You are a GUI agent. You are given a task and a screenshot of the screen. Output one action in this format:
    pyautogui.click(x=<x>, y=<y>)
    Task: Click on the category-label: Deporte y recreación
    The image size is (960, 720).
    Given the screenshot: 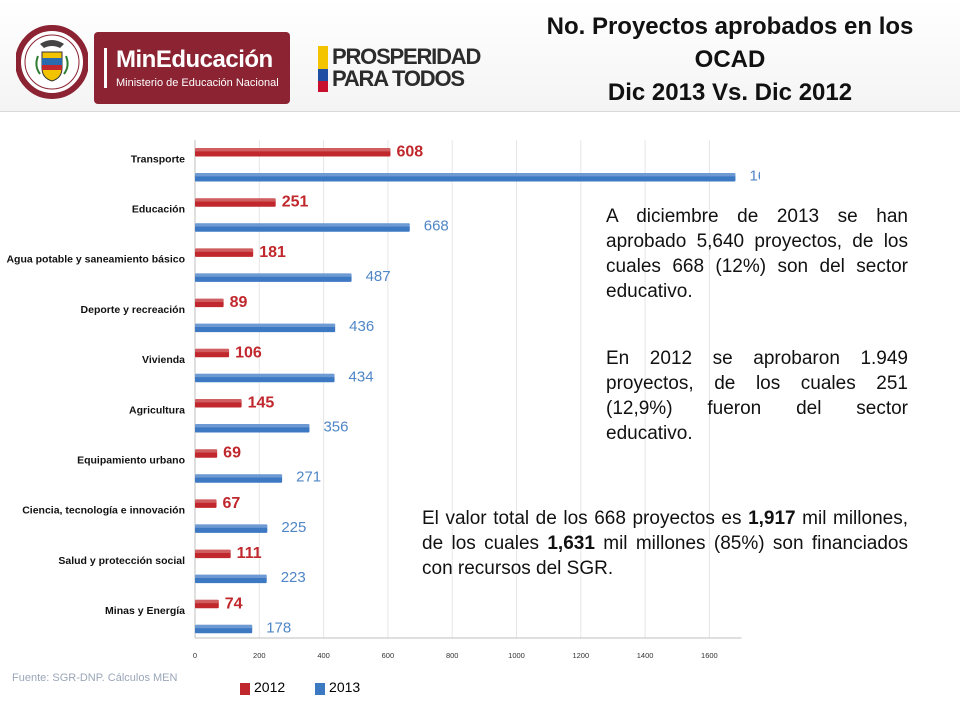 What is the action you would take?
    pyautogui.click(x=133, y=310)
    